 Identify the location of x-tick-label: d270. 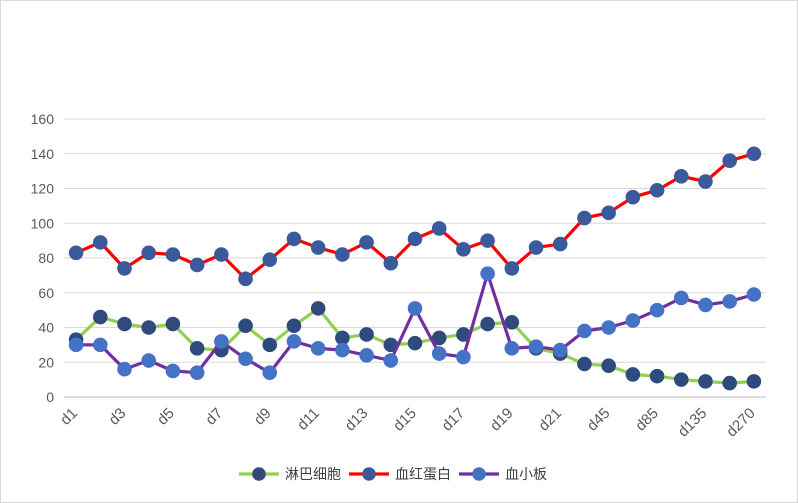
(741, 423).